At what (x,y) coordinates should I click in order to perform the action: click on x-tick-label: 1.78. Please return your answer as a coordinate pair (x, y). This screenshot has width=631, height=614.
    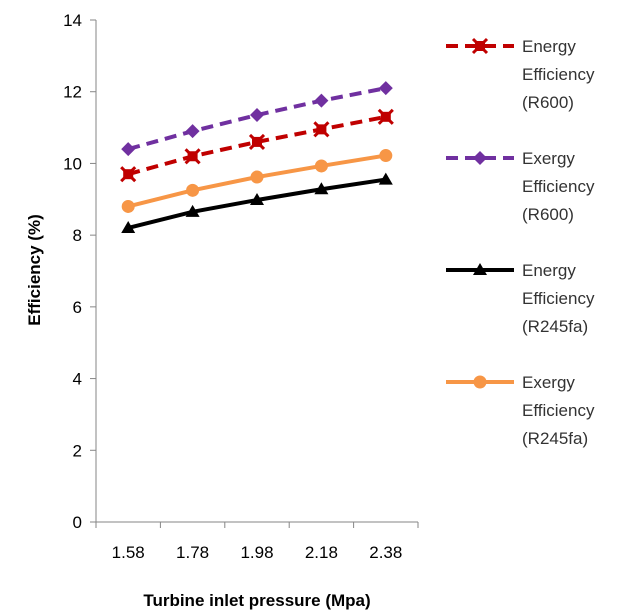
    Looking at the image, I should click on (192, 552).